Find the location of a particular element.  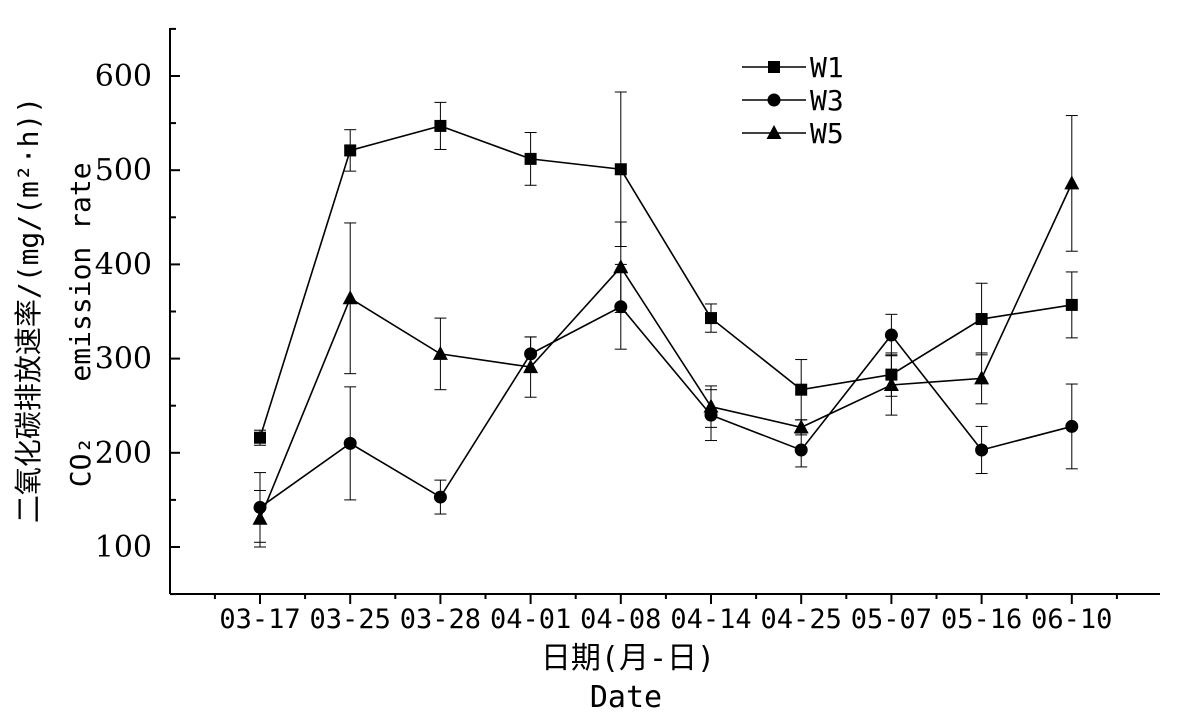

y-tick-label: 300 is located at coordinates (123, 359).